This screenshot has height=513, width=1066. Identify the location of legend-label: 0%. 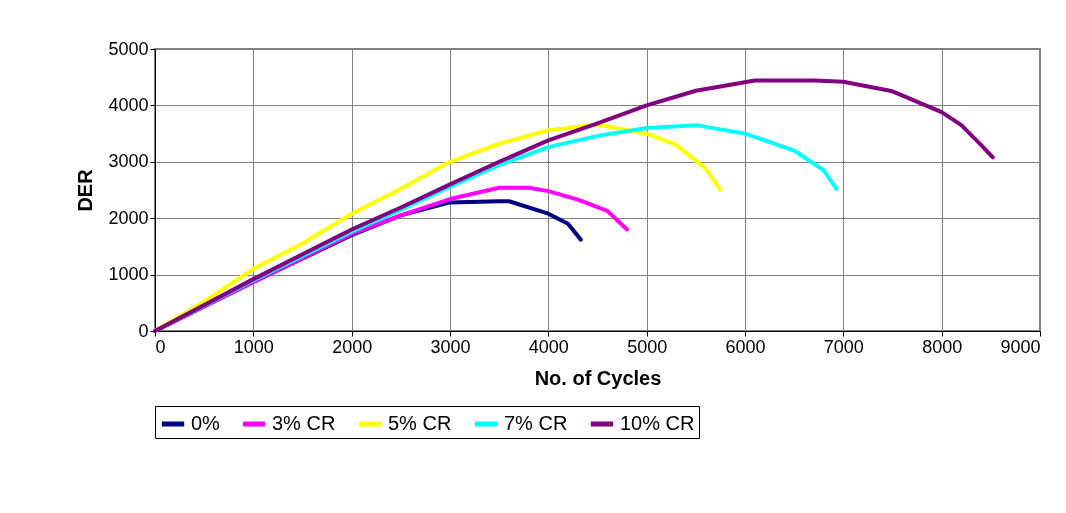
(206, 423).